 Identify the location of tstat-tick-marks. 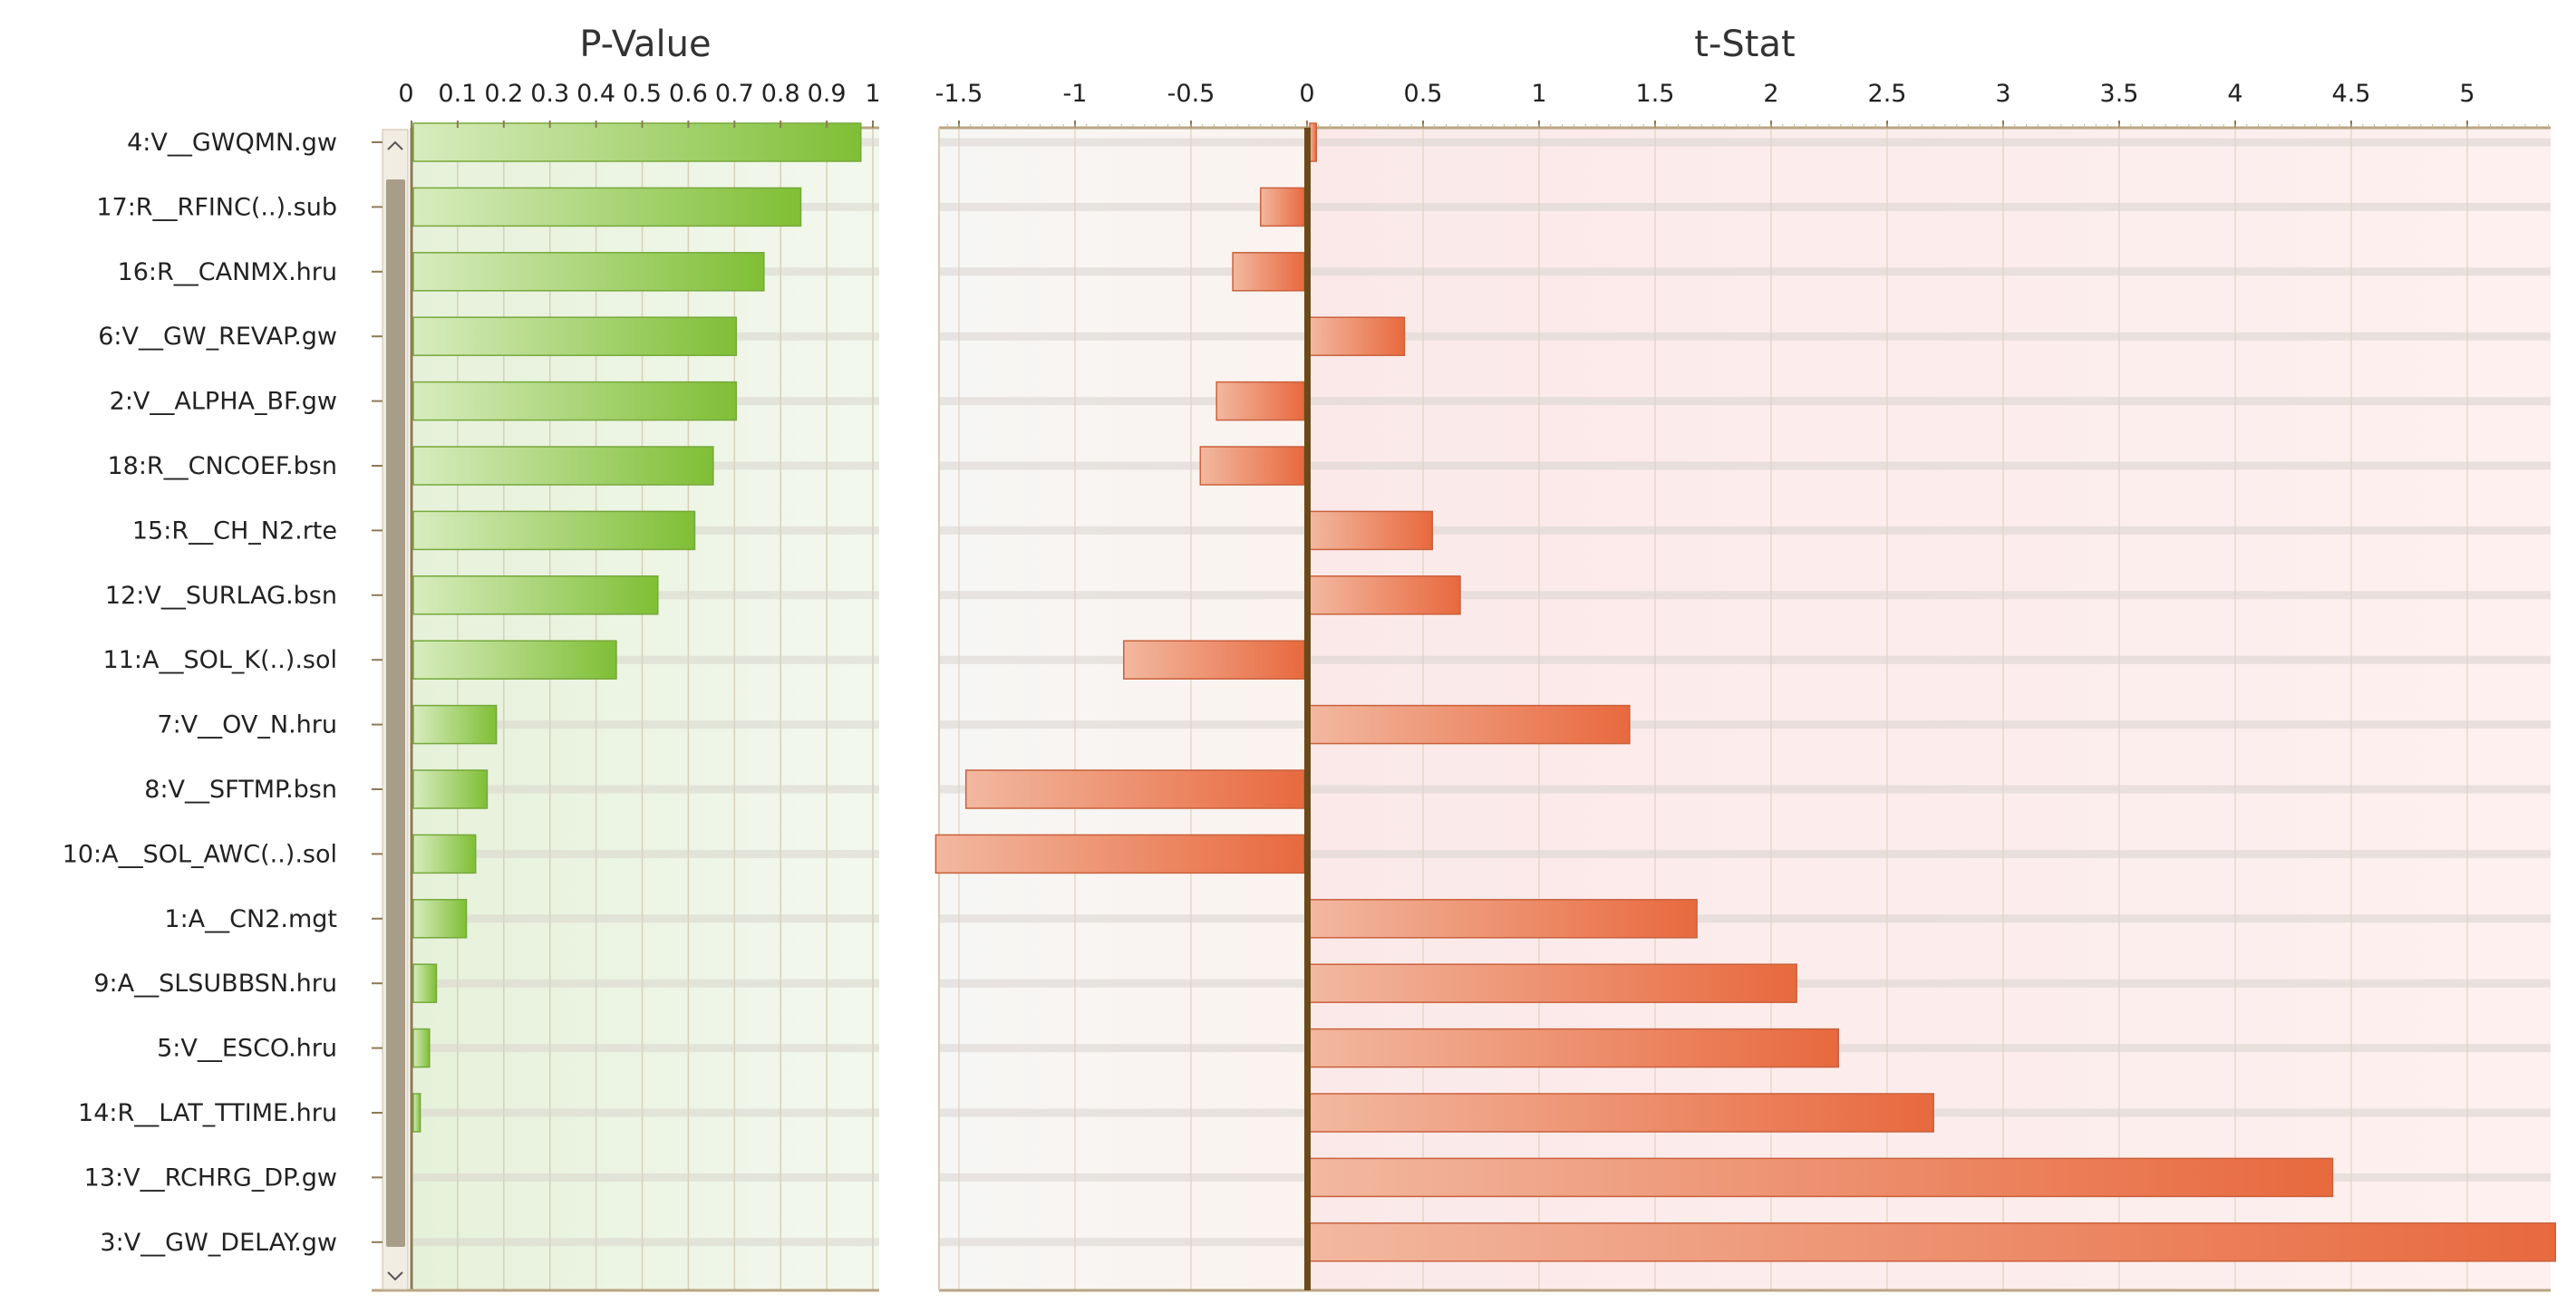
(1748, 125).